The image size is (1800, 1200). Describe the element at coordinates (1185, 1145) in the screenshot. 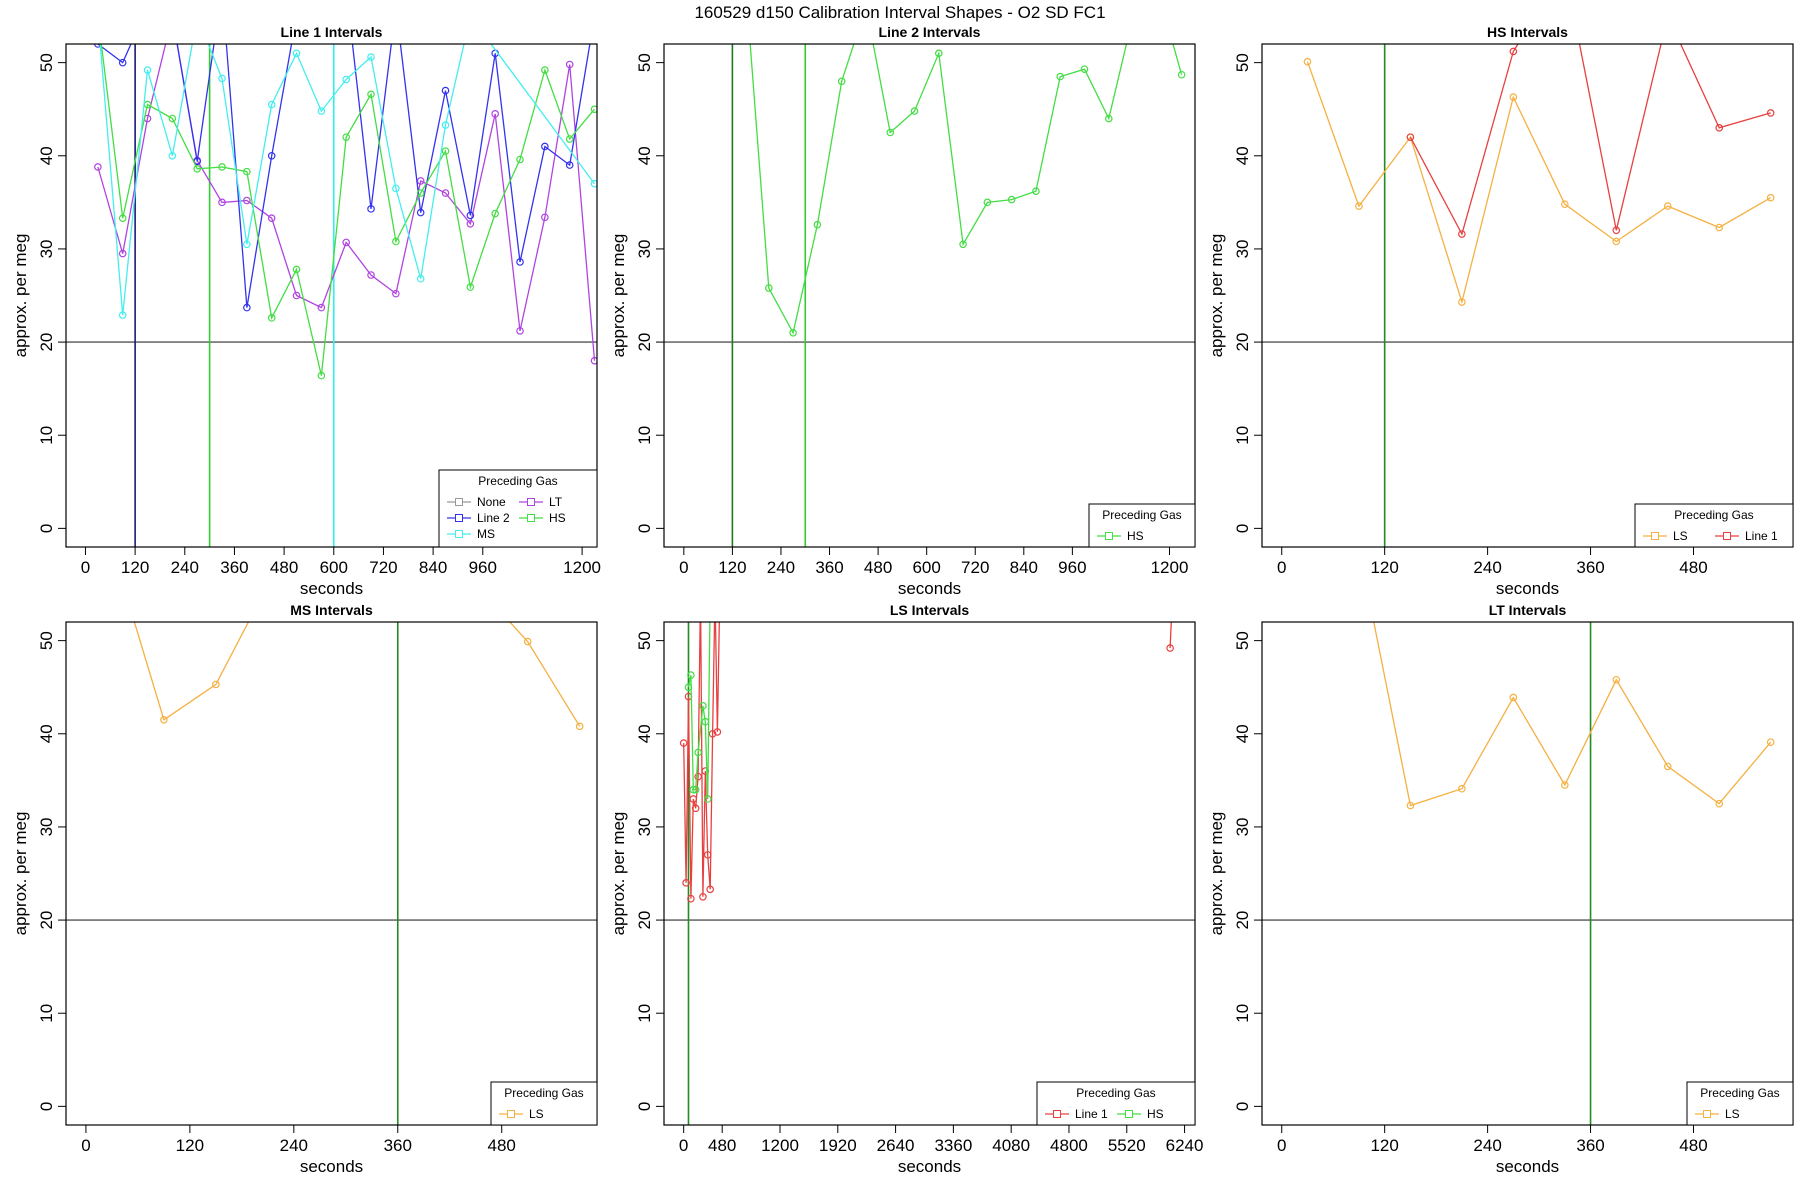

I see `x-tick-label: 6240` at that location.